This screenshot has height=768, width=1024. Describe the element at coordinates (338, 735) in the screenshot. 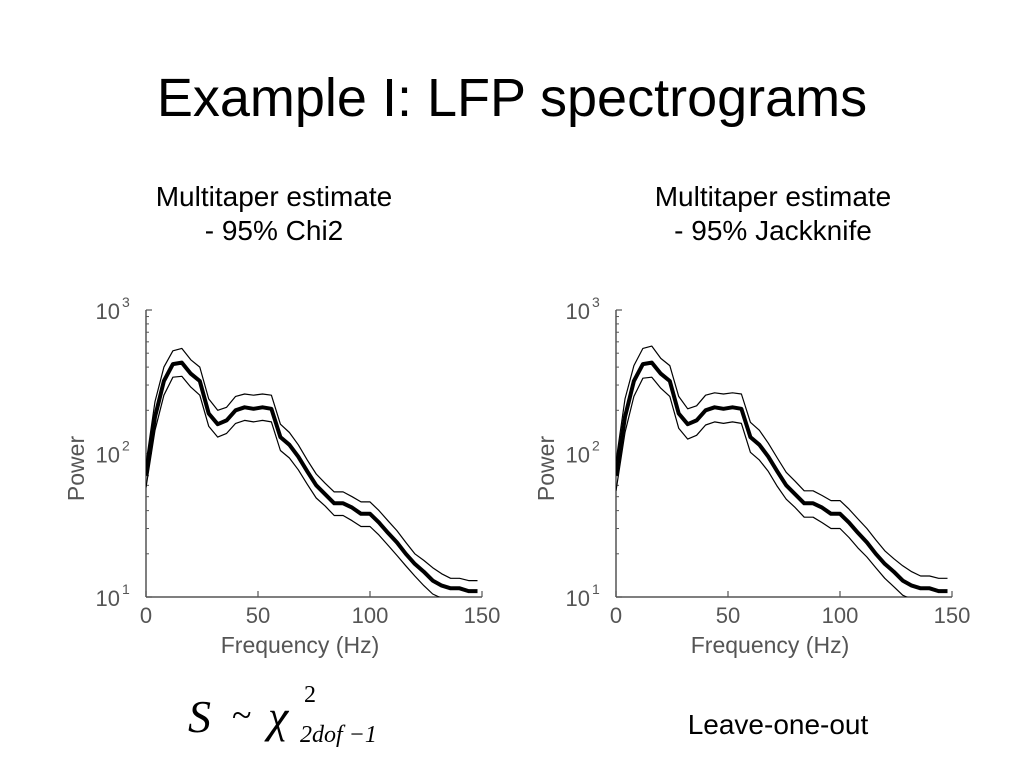

I see `formula-subscript: 2dof −1` at that location.